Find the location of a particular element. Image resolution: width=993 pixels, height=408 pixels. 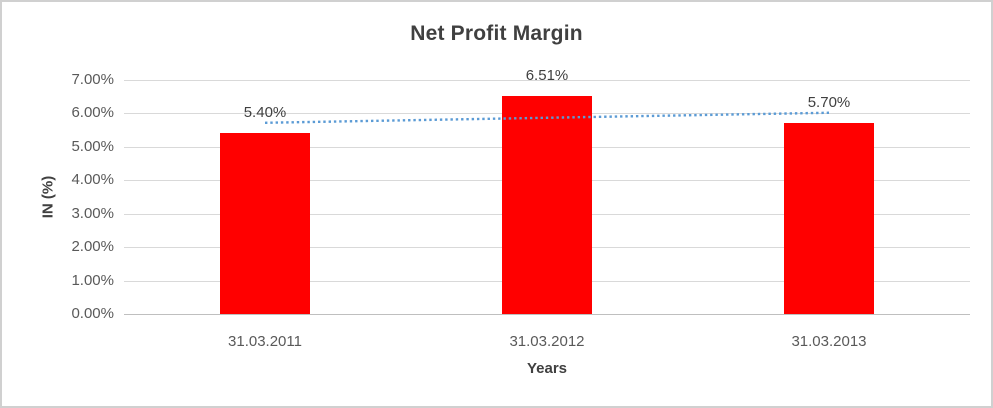

chart-title: Net Profit Margin is located at coordinates (496, 33).